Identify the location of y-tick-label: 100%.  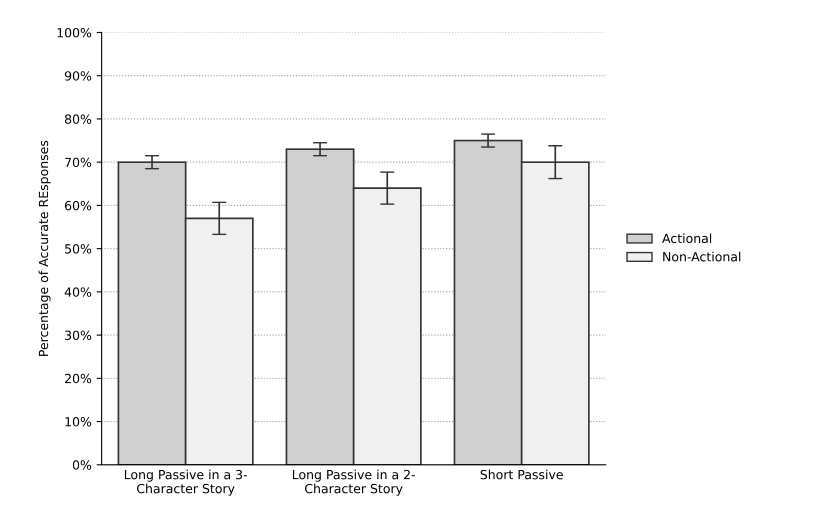
(75, 33).